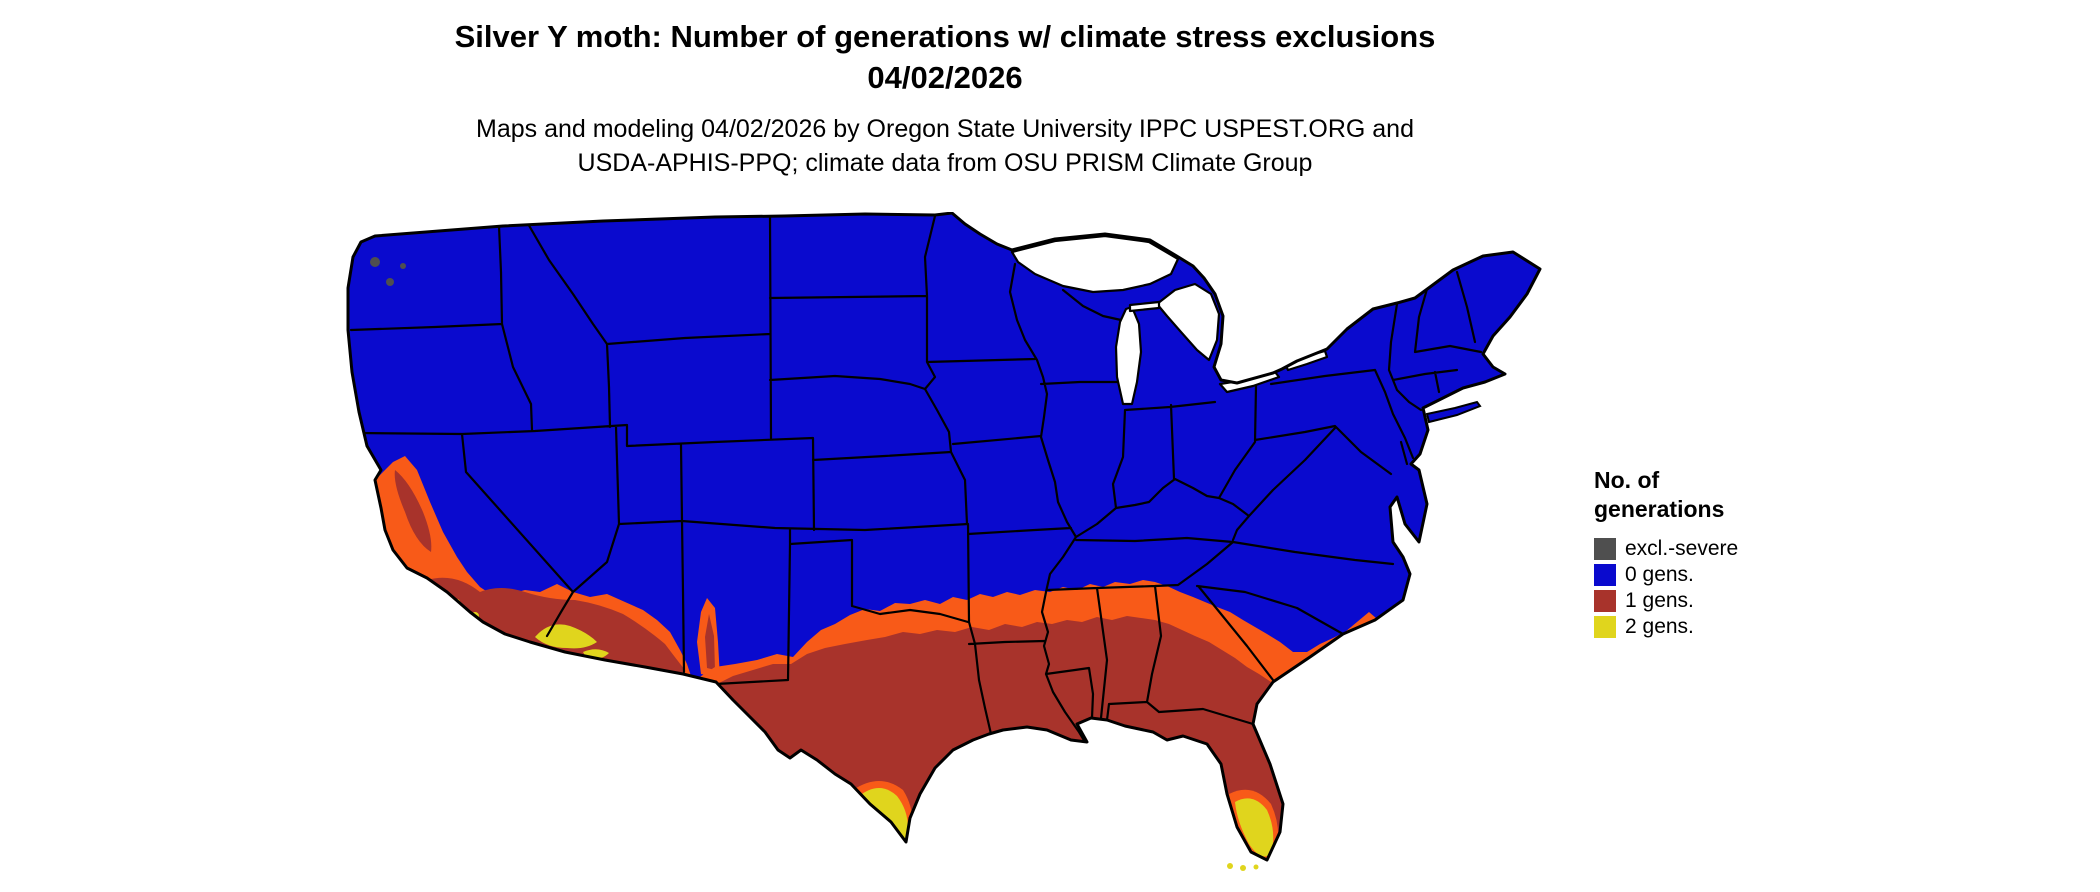 The image size is (2100, 892). I want to click on legend-swatch-2-gens, so click(1605, 627).